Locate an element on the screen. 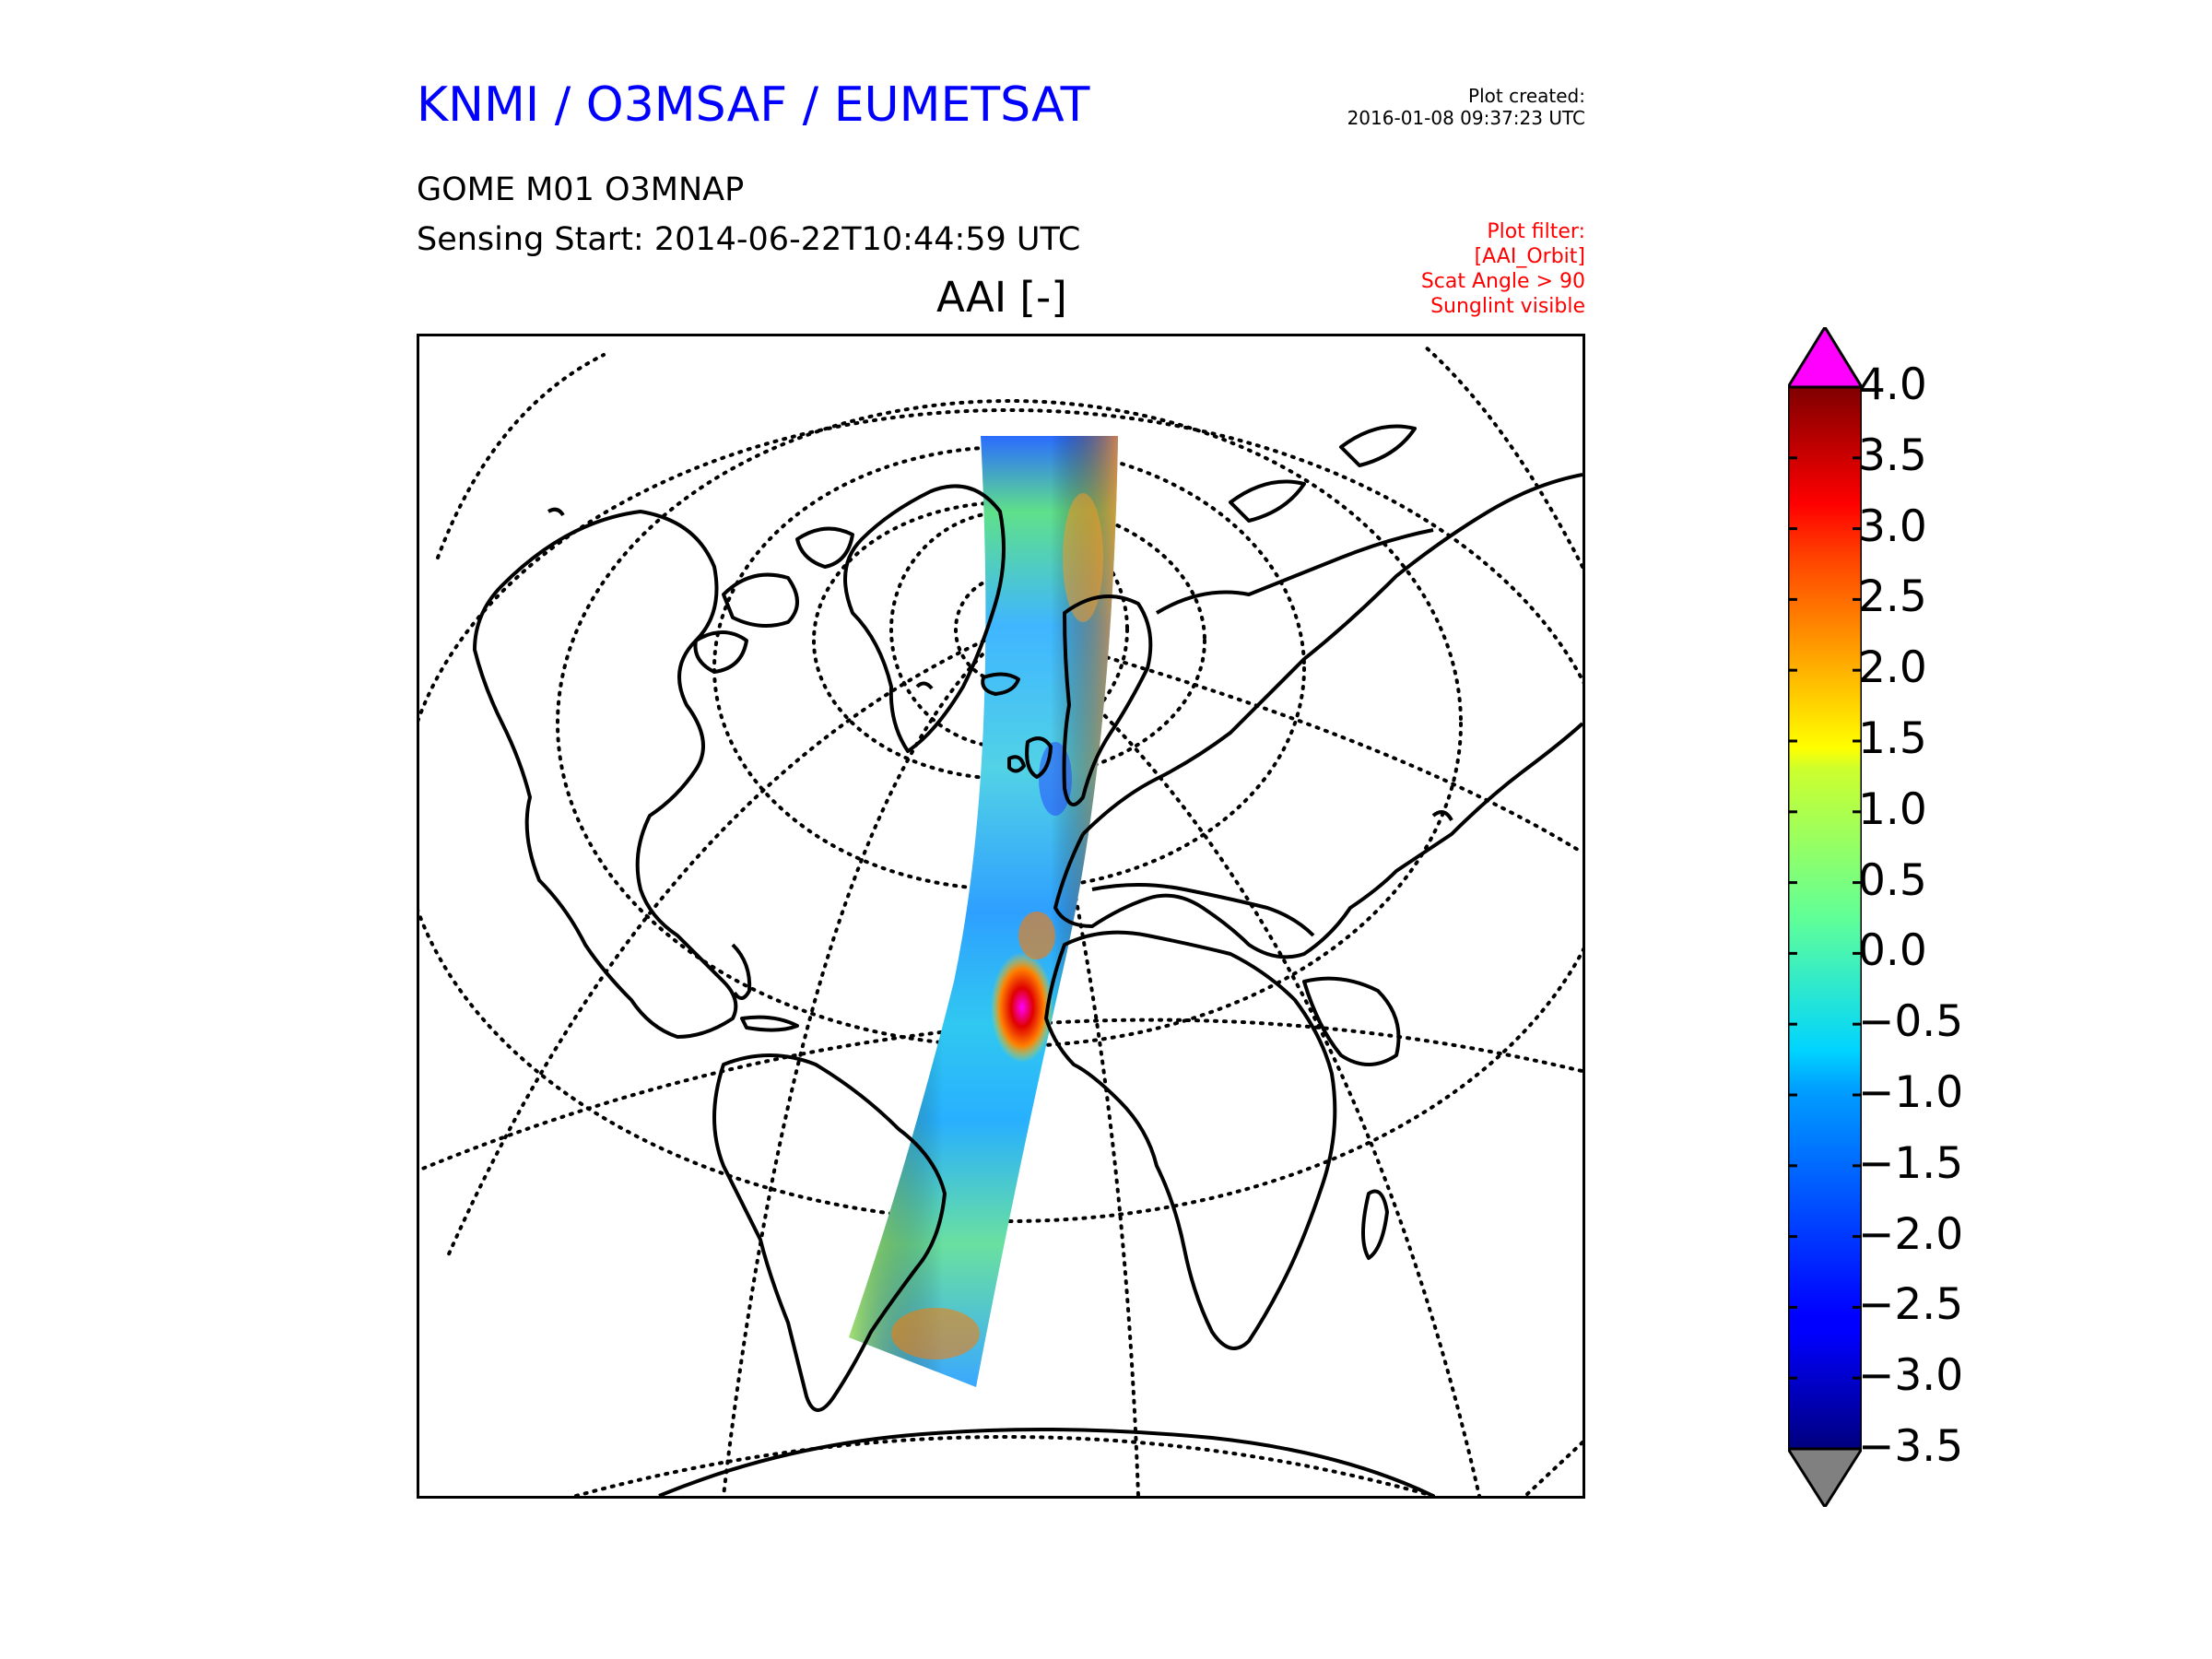 This screenshot has height=1659, width=2212. map-title: AAI [-] is located at coordinates (1001, 297).